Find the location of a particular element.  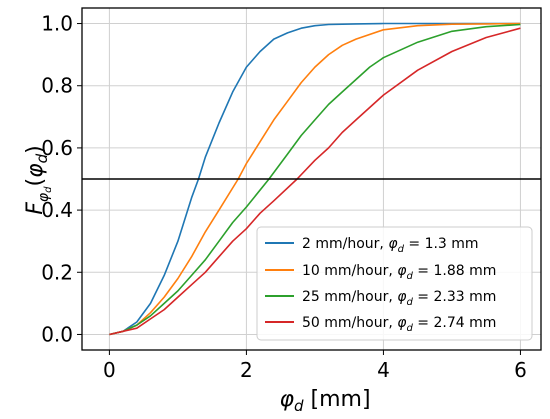

x-tick-label: 6 is located at coordinates (520, 370).